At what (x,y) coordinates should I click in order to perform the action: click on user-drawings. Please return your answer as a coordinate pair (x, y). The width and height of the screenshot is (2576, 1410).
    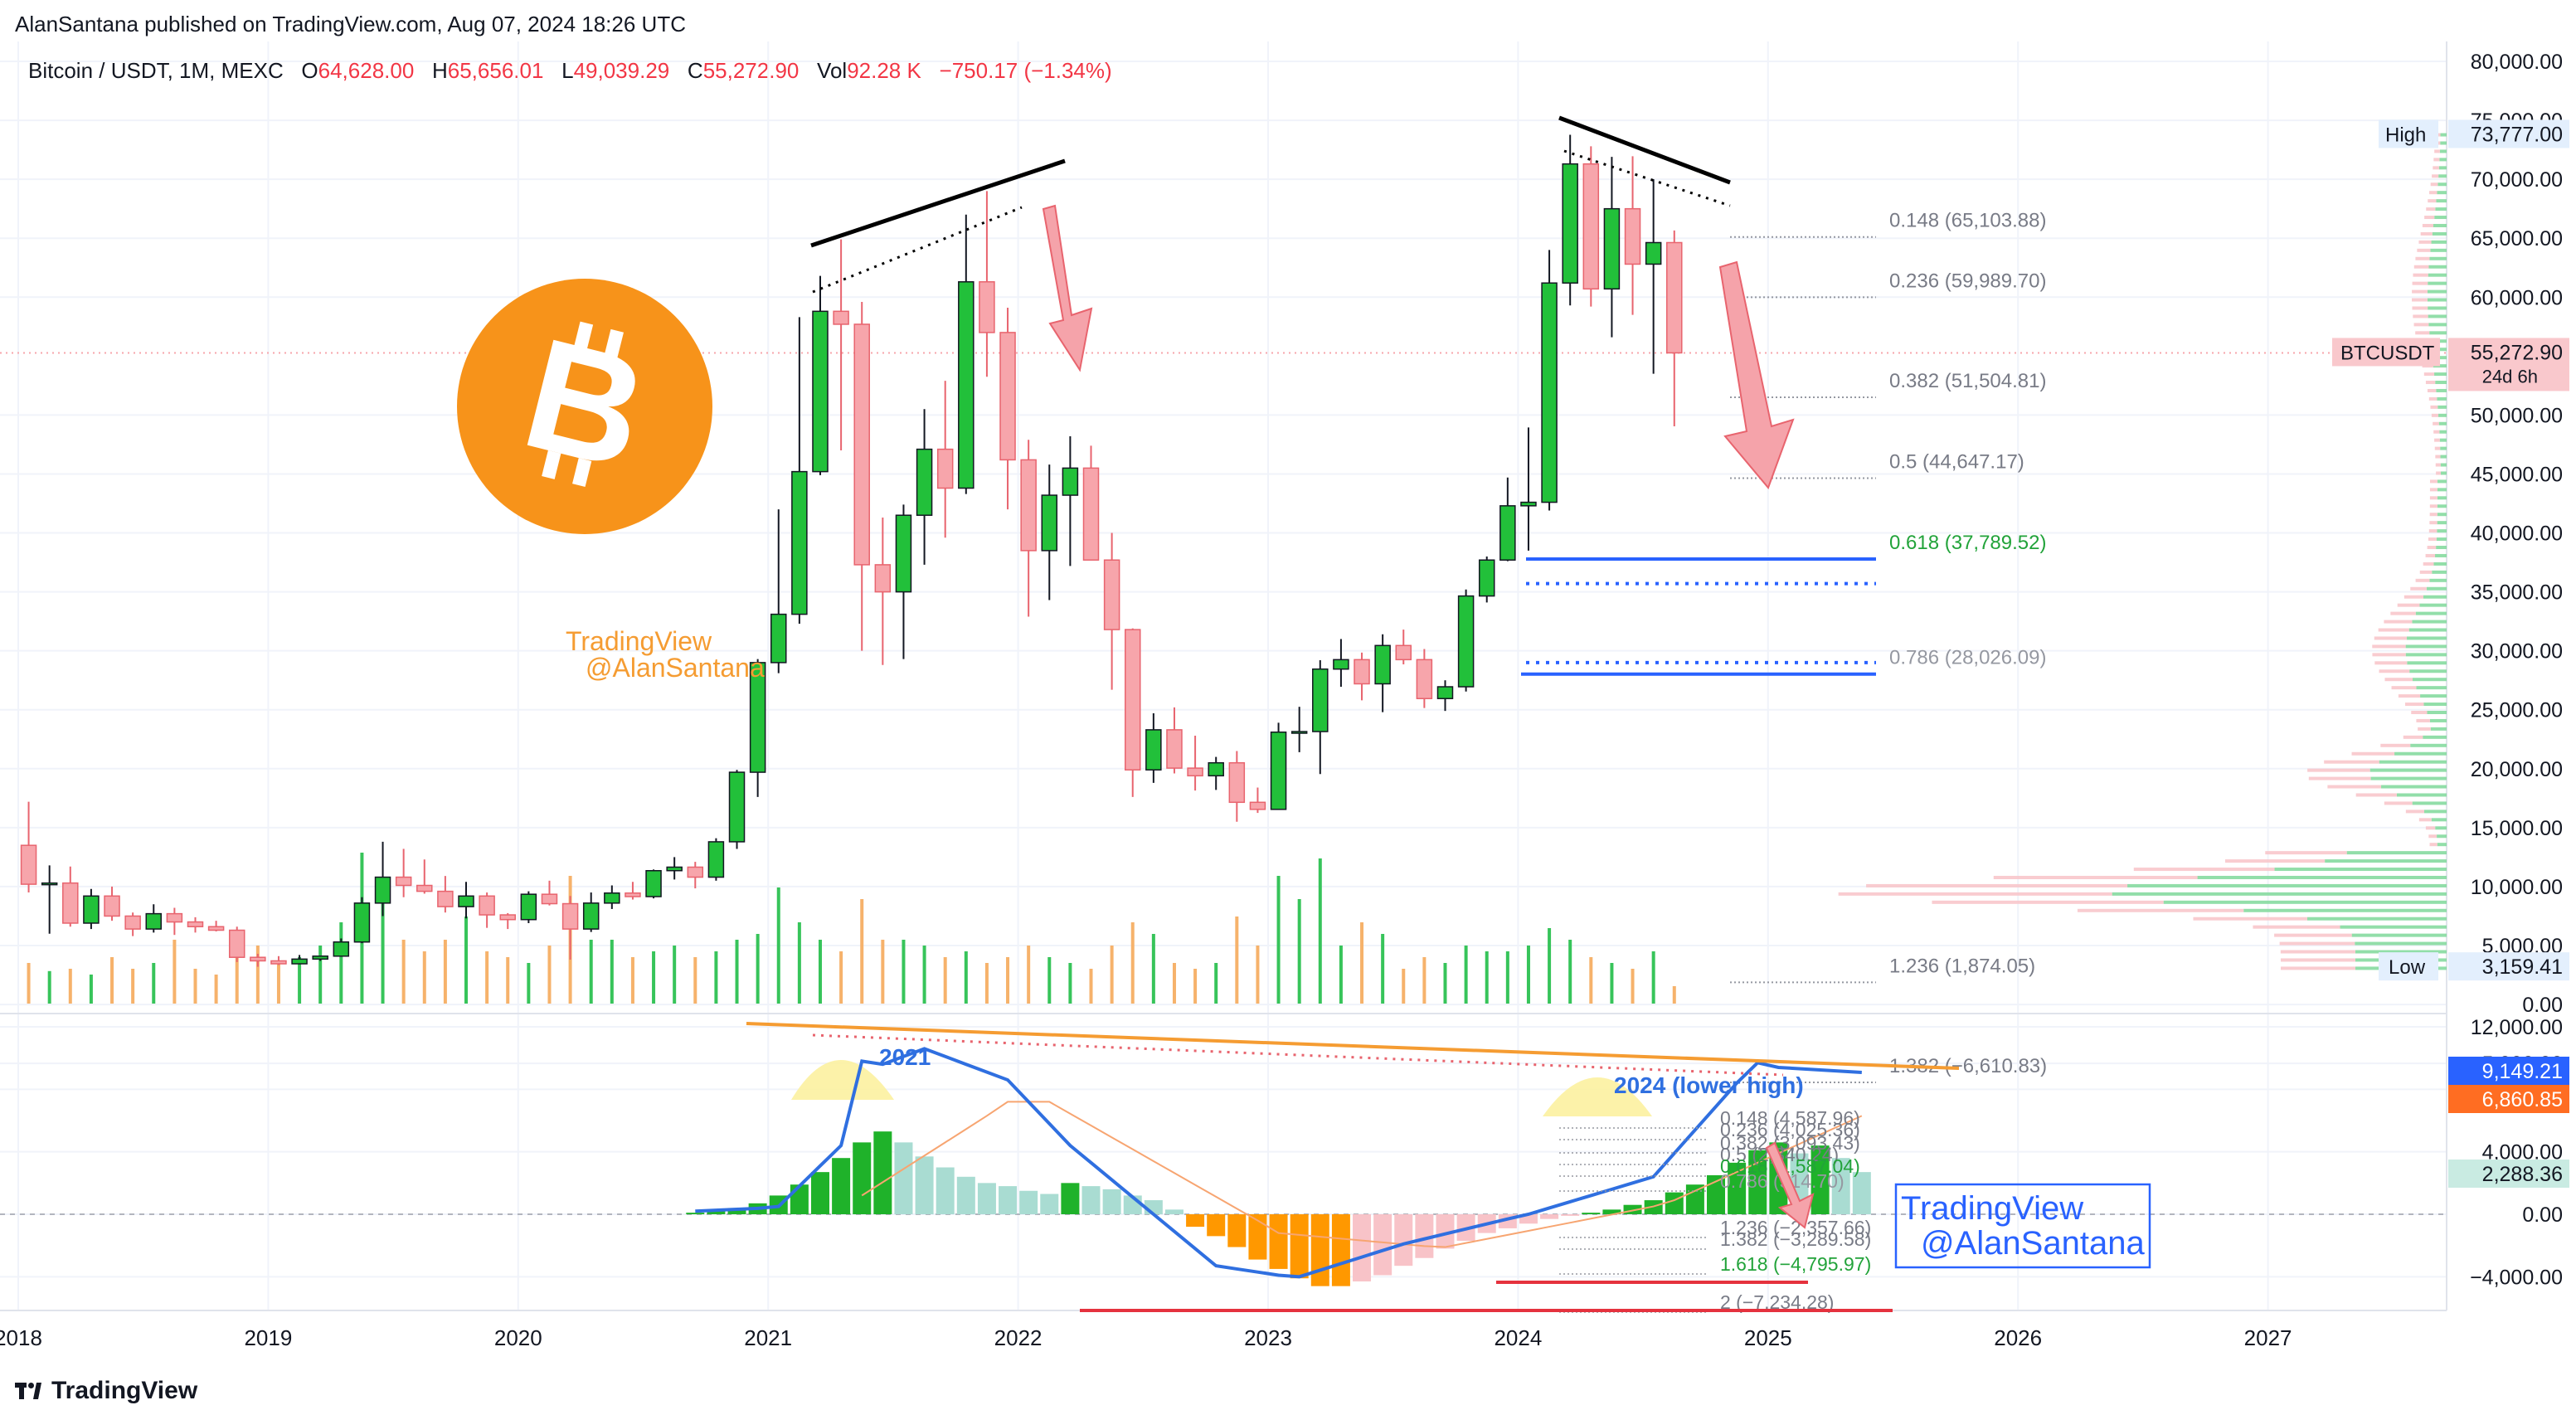
    Looking at the image, I should click on (1303, 302).